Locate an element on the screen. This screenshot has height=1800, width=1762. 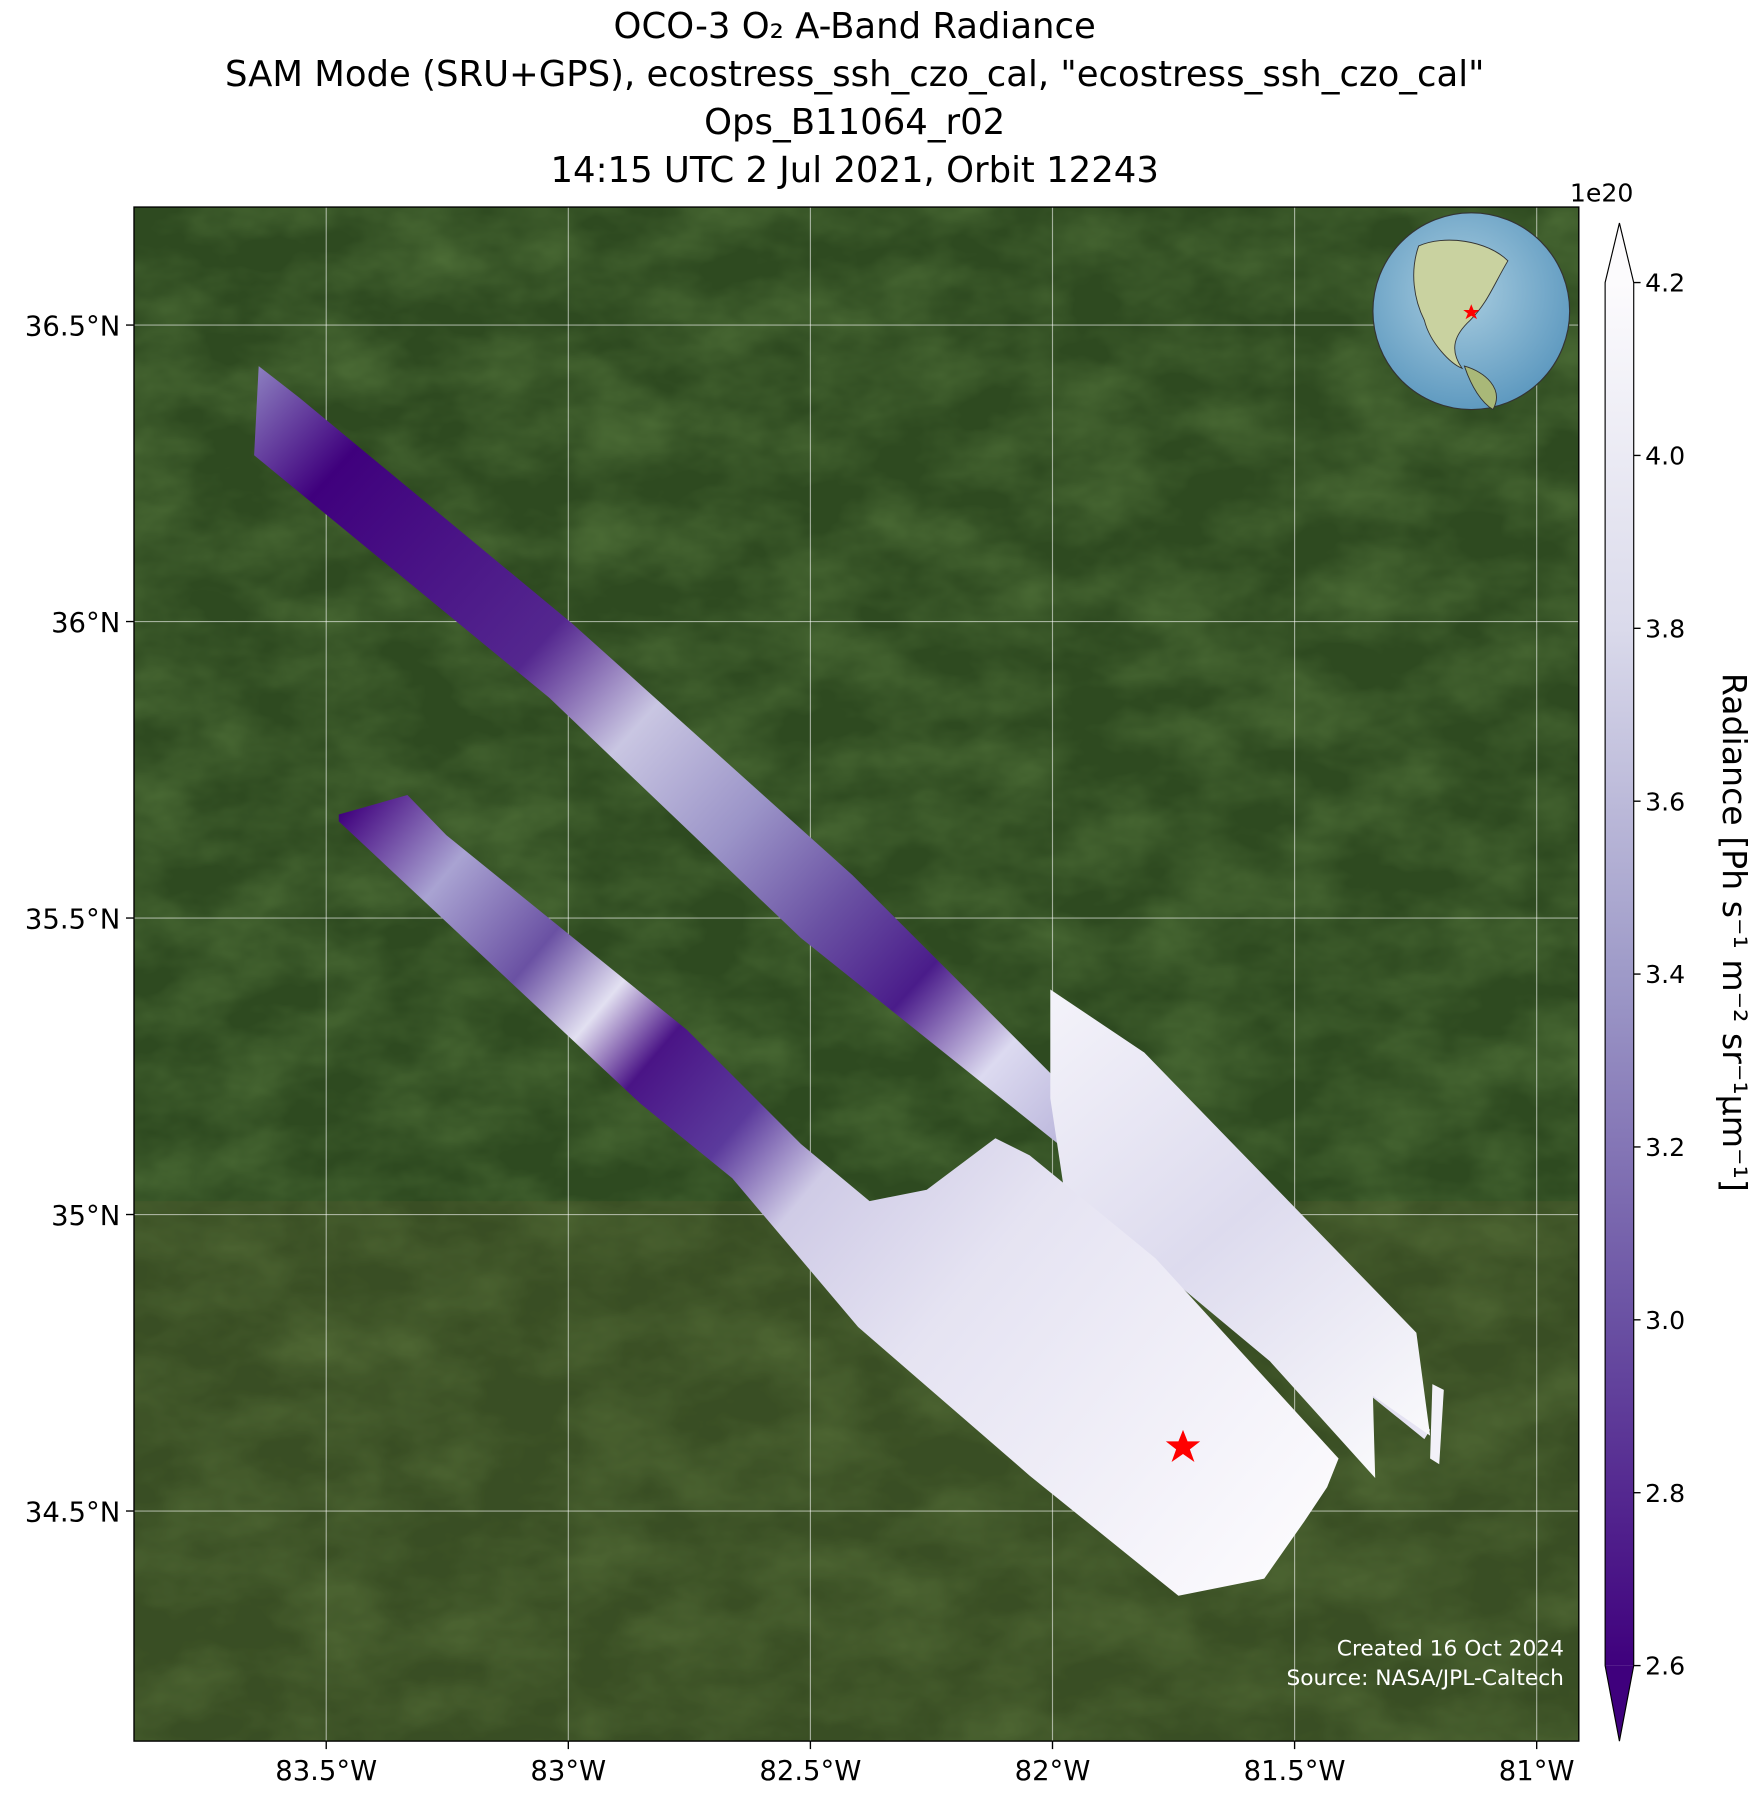
x-tick-label: 83.5°W is located at coordinates (326, 1771).